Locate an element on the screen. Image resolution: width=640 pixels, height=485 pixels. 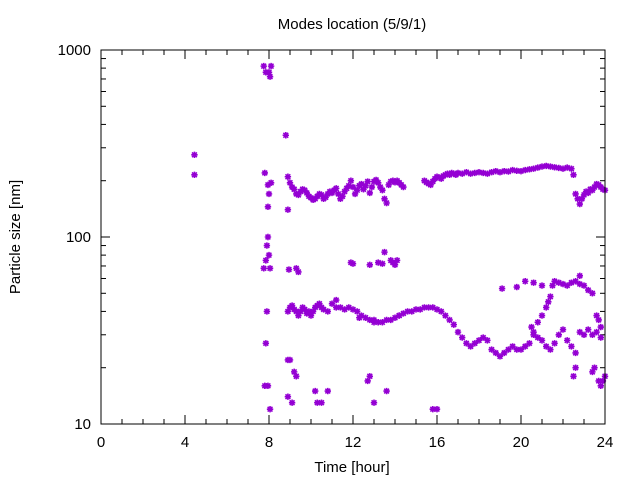
x-tick-label: 20 is located at coordinates (521, 442).